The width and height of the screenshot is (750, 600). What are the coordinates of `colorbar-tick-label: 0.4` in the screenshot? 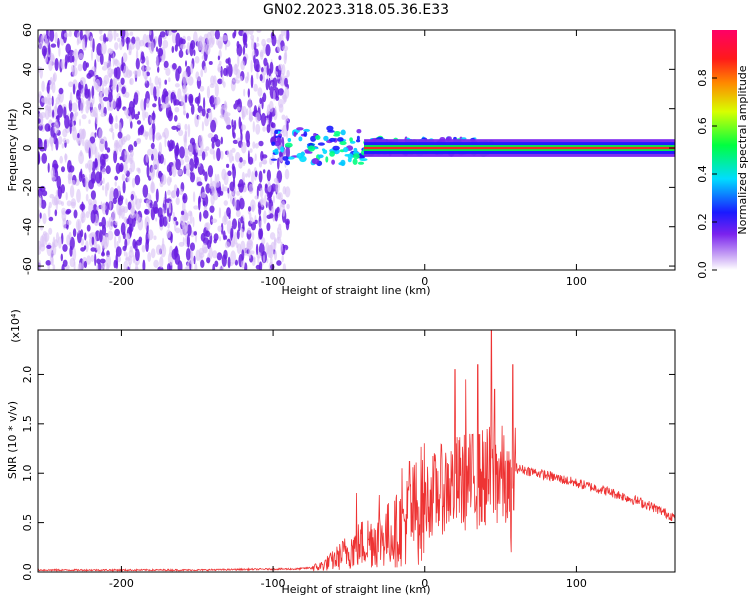 It's located at (702, 174).